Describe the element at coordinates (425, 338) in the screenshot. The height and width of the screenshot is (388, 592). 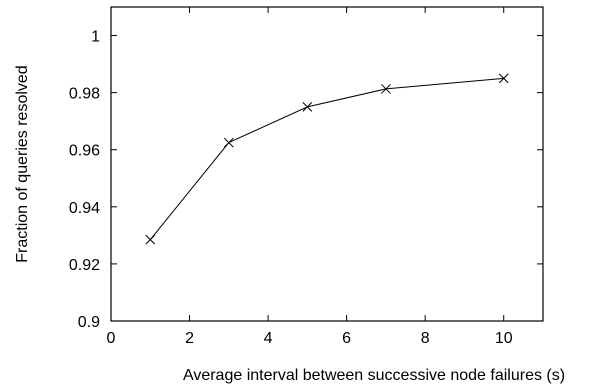
I see `x-tick-label-4: 8` at that location.